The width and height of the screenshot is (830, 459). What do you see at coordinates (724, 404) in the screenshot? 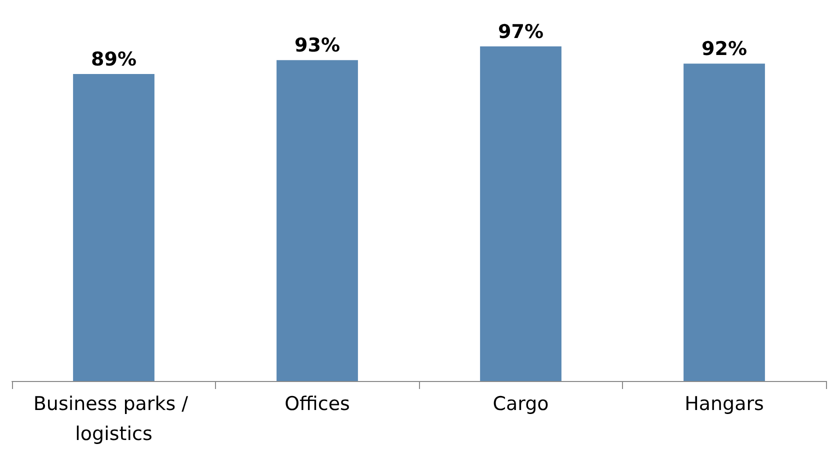
I see `x-tick-label: Hangars` at bounding box center [724, 404].